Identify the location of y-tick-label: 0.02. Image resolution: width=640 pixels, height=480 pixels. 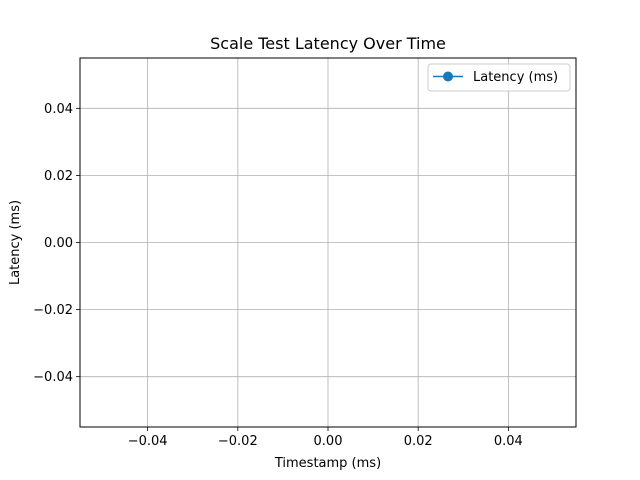
(58, 176).